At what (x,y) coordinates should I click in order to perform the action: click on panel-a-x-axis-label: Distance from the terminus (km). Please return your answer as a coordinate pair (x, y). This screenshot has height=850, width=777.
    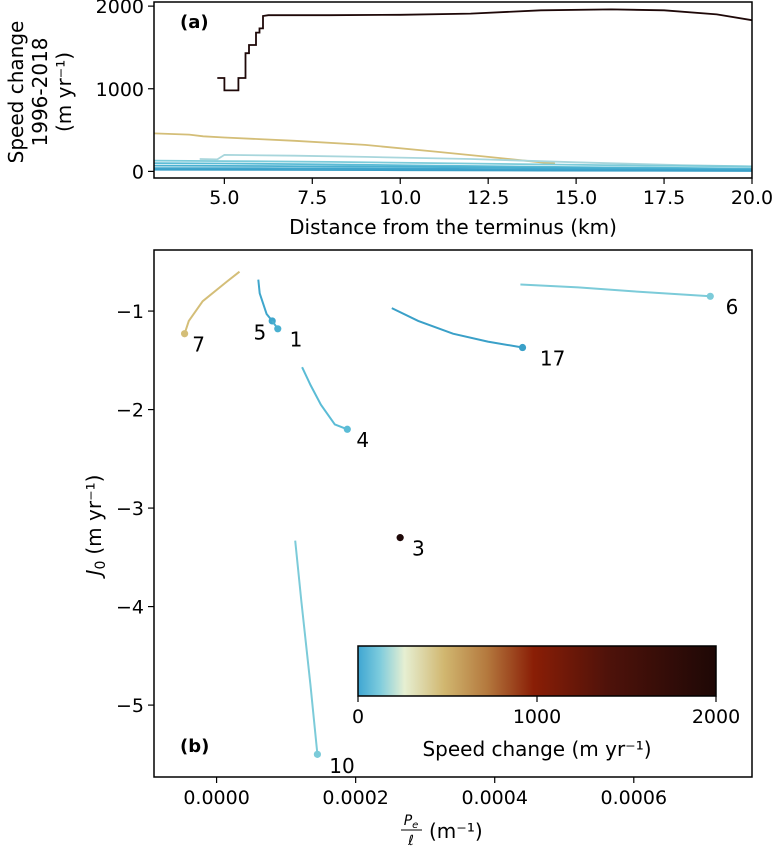
    Looking at the image, I should click on (453, 227).